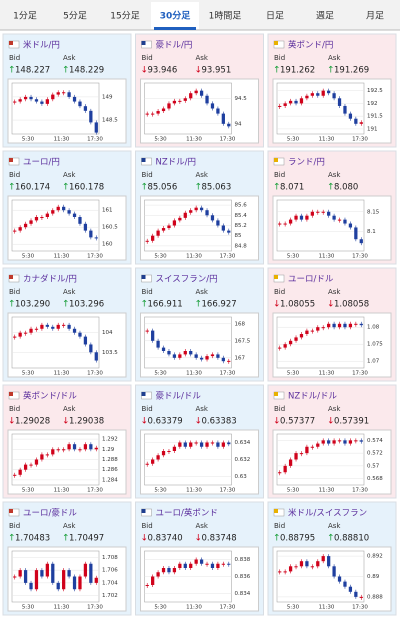  What do you see at coordinates (32, 71) in the screenshot?
I see `bid-value: 148.227` at bounding box center [32, 71].